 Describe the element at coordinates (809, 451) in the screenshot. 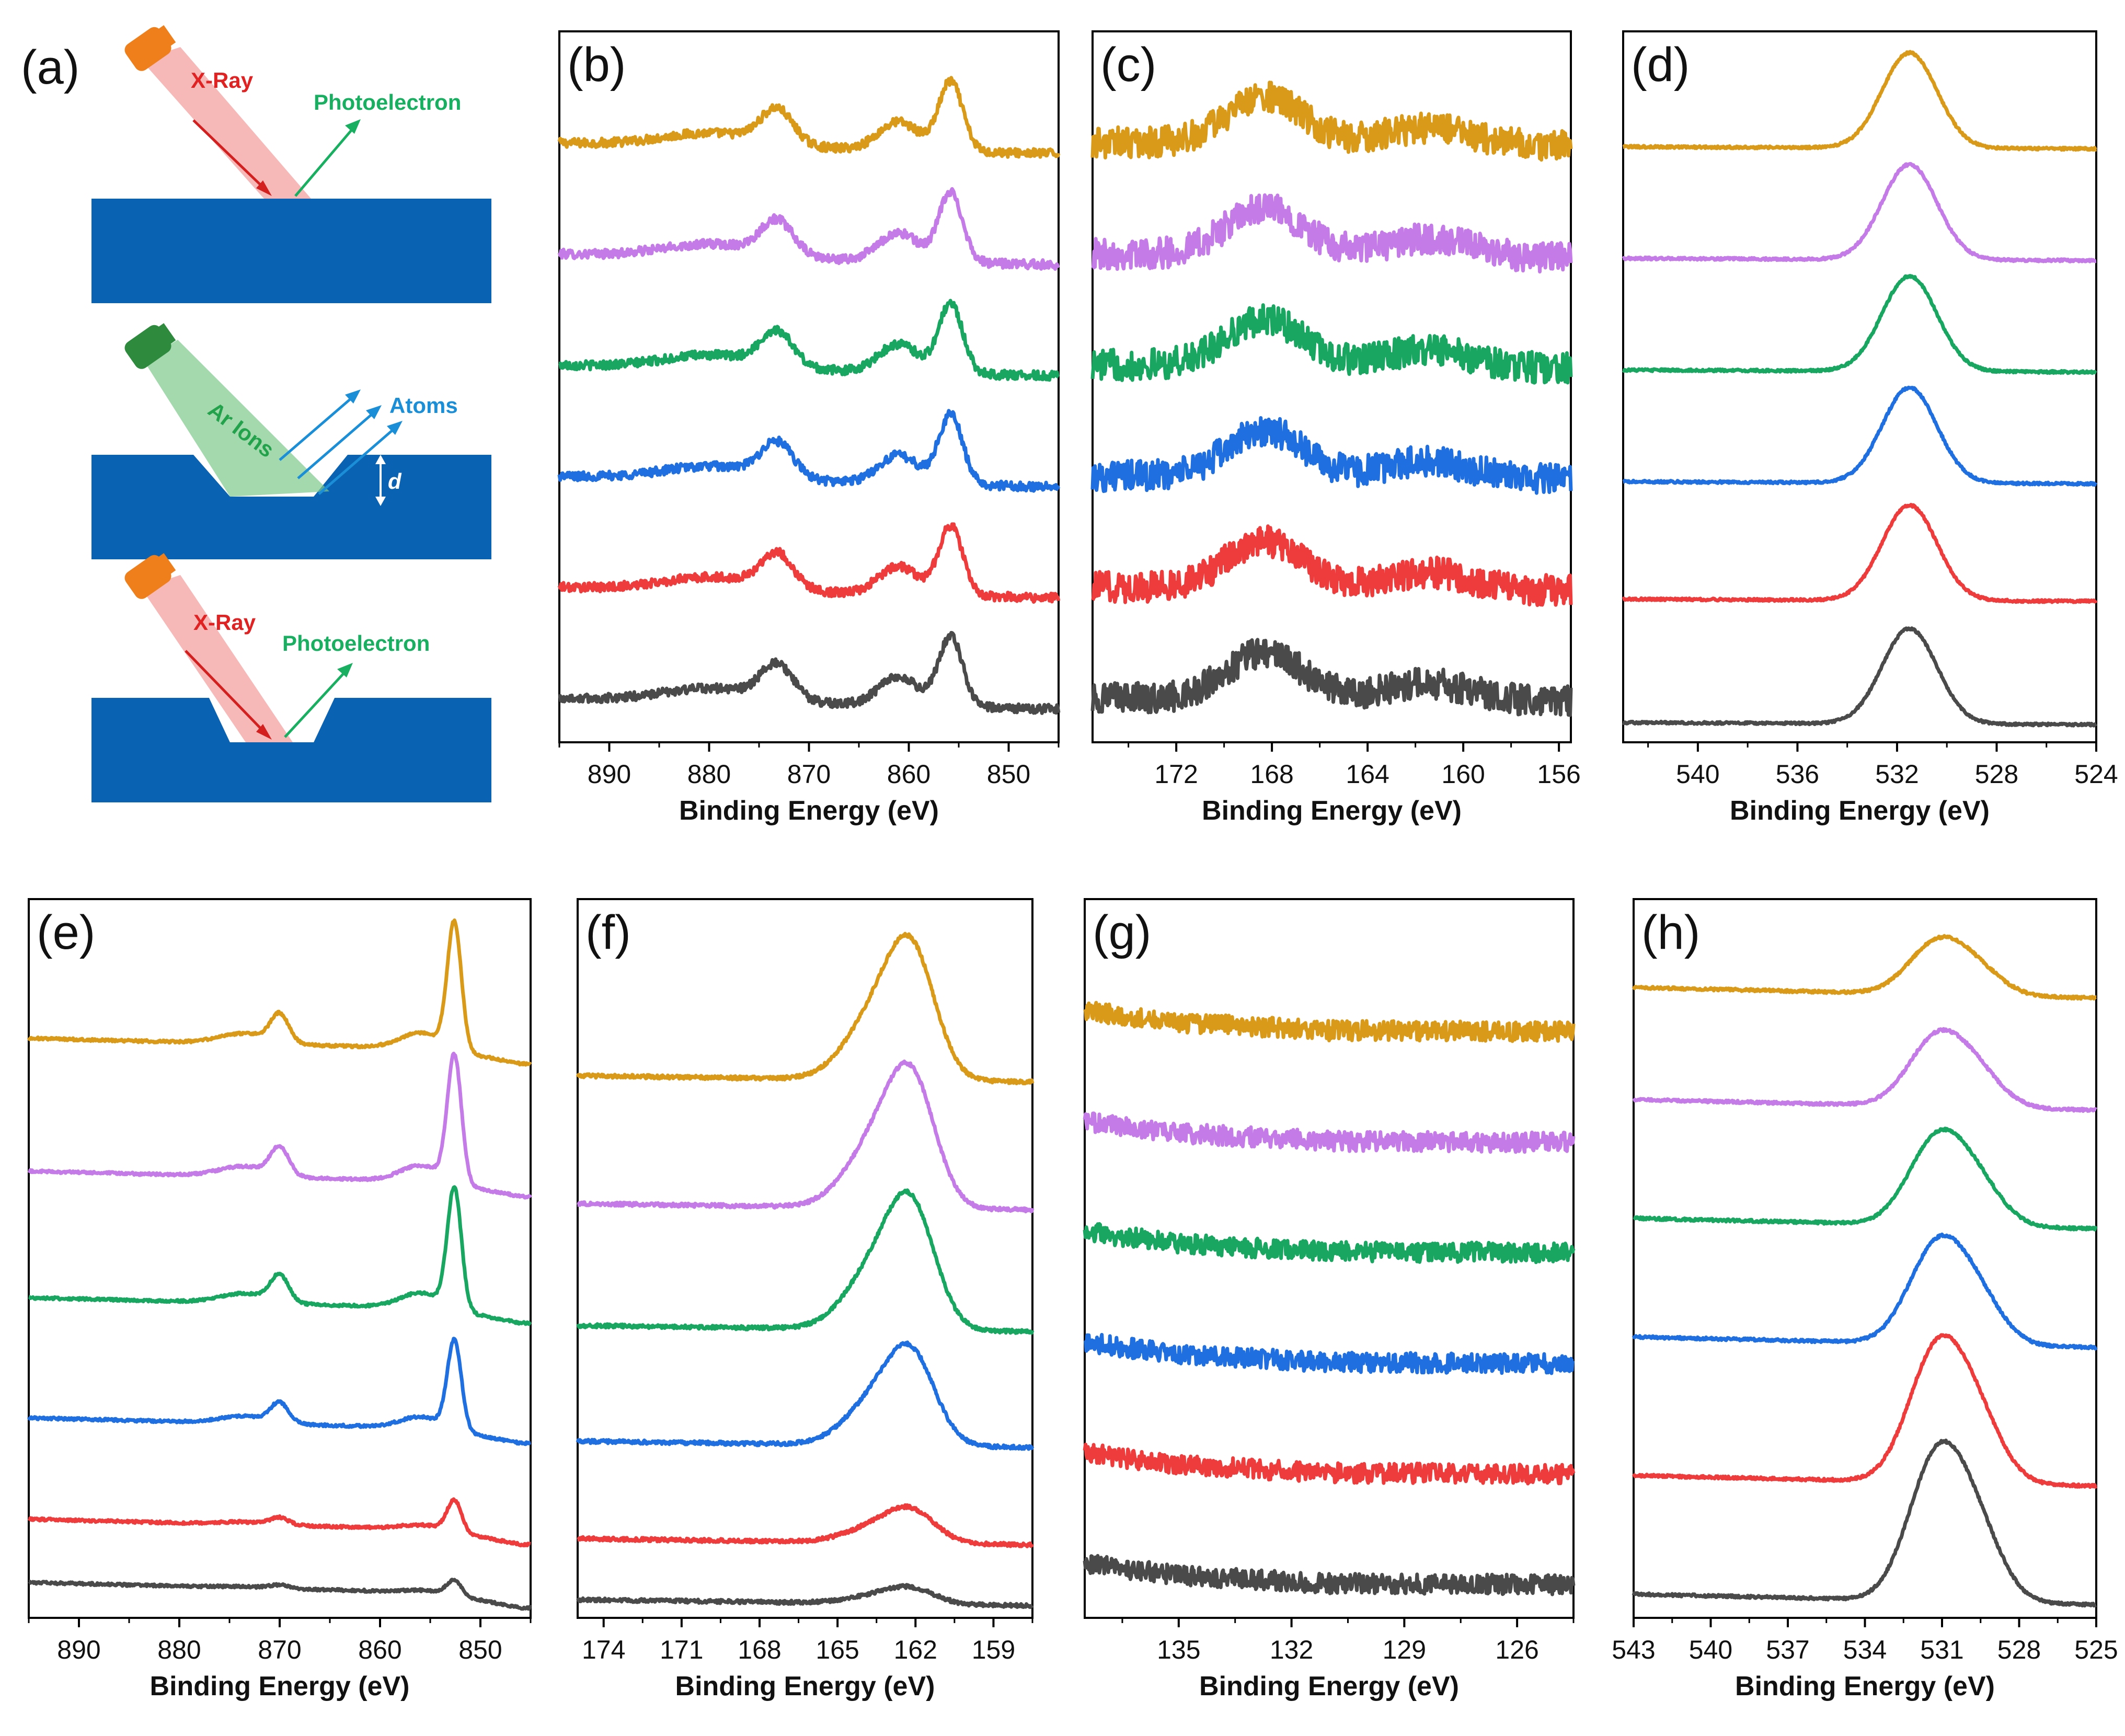

I see `series-line-b-blue` at that location.